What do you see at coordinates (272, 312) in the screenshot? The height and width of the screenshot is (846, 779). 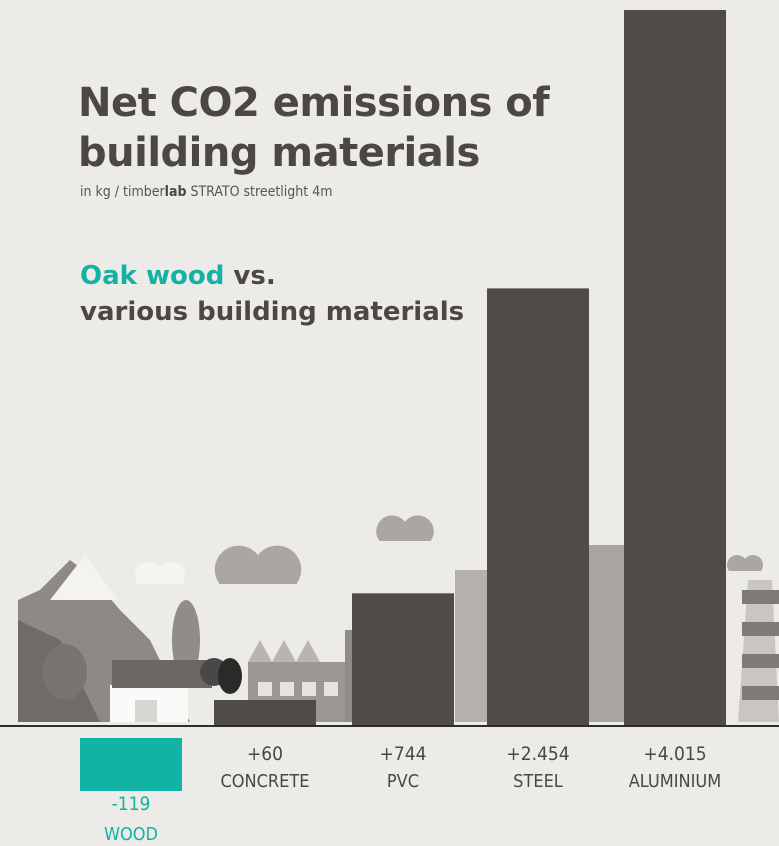 I see `comparison-line-2: various building materials` at bounding box center [272, 312].